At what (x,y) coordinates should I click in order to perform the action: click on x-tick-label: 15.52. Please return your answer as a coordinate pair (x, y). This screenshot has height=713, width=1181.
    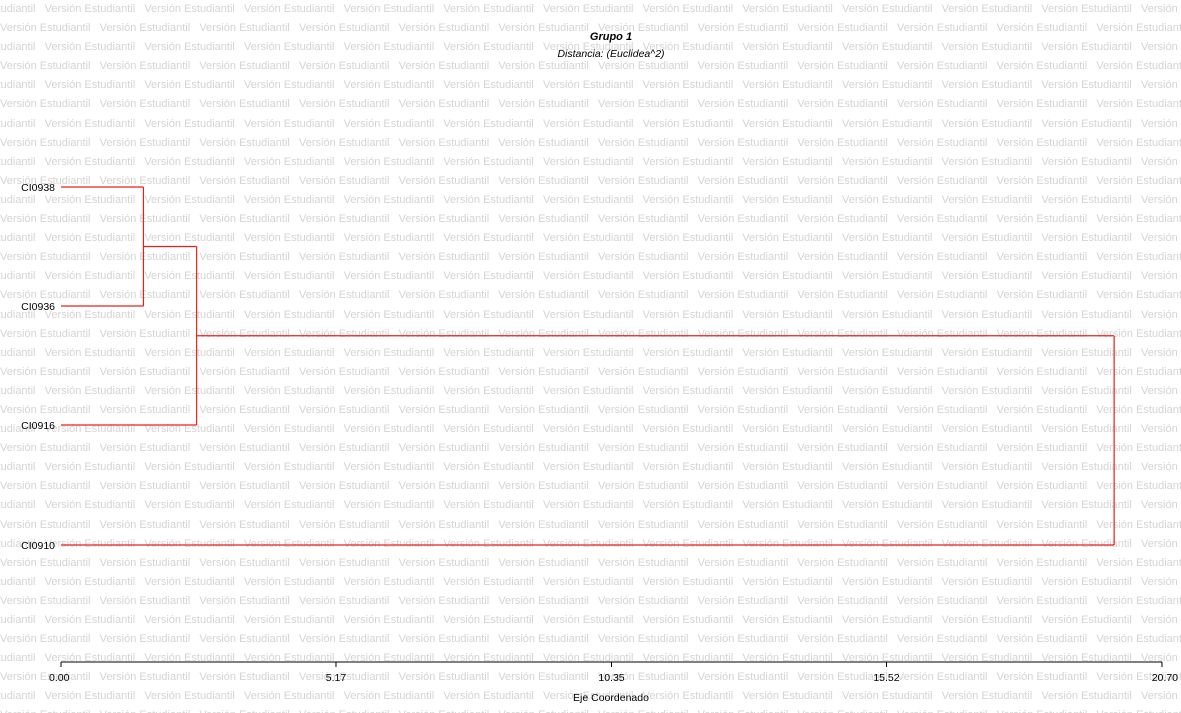
    Looking at the image, I should click on (886, 678).